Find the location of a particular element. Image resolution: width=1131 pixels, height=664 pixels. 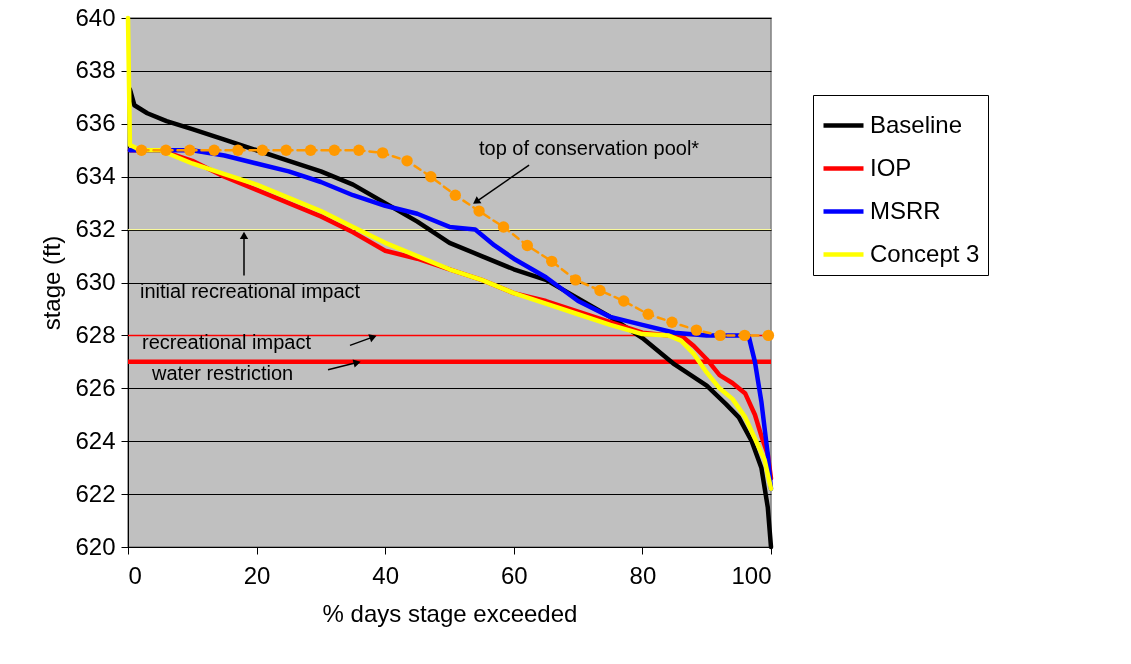

x-tick-label: 60 is located at coordinates (514, 575).